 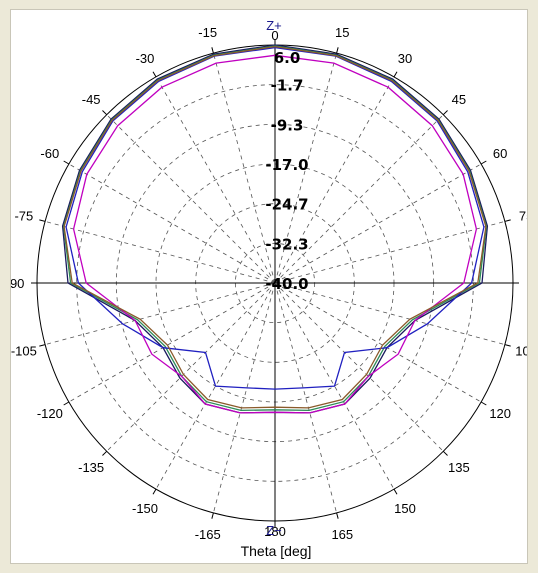 What do you see at coordinates (274, 35) in the screenshot?
I see `theta-tick-label: 0` at bounding box center [274, 35].